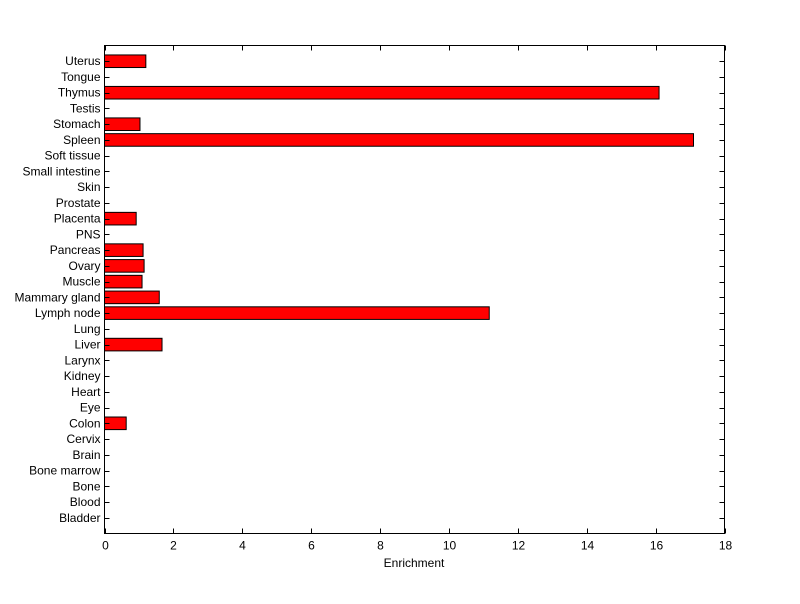 The width and height of the screenshot is (800, 604). What do you see at coordinates (123, 281) in the screenshot?
I see `bar-muscle` at bounding box center [123, 281].